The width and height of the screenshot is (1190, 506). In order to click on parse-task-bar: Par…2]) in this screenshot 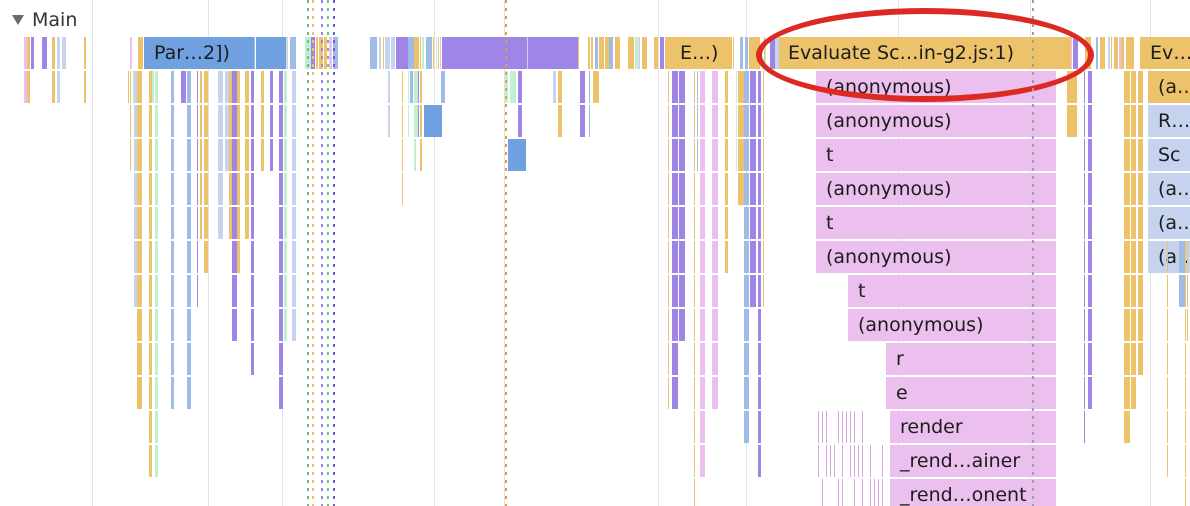, I will do `click(199, 53)`.